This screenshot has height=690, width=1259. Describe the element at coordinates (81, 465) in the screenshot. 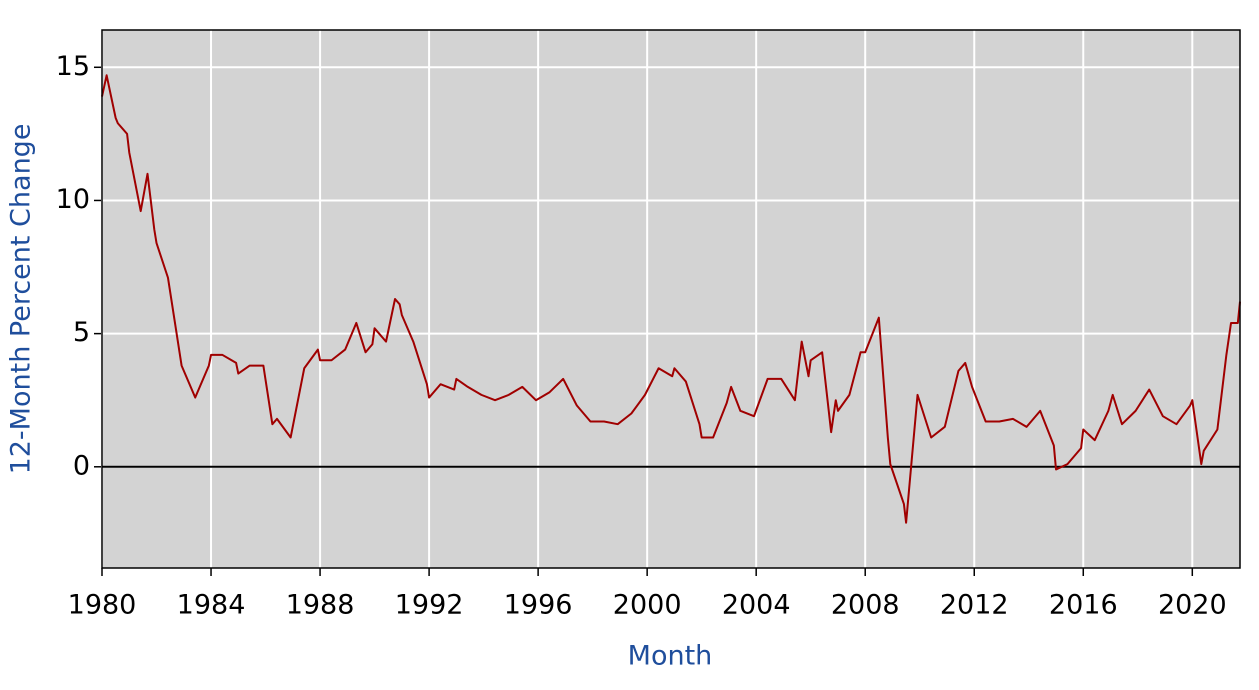

I see `y-tick-label: 0` at that location.